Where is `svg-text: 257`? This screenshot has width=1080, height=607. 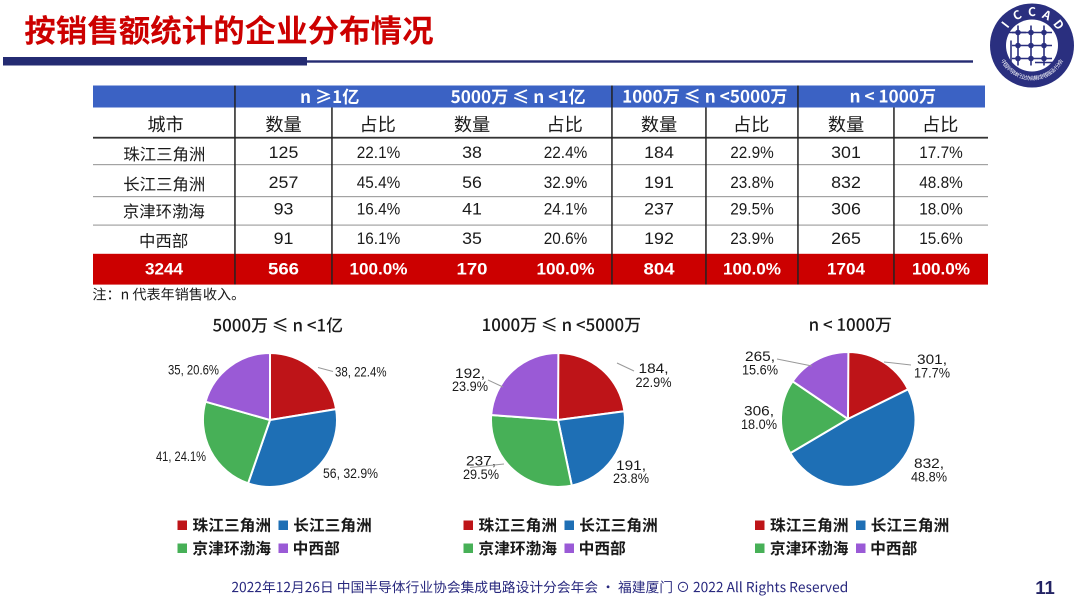
svg-text: 257 is located at coordinates (284, 183).